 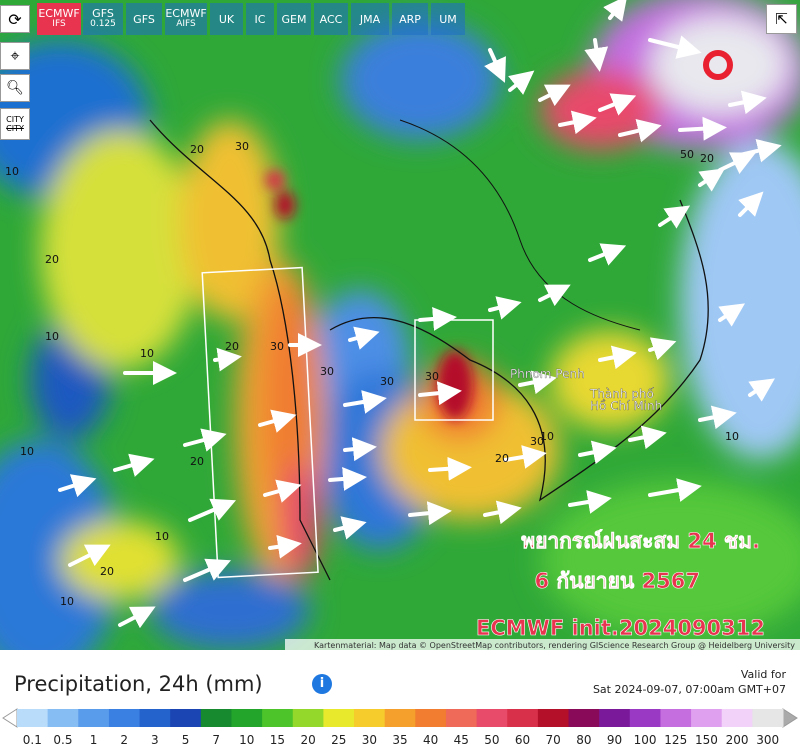 What do you see at coordinates (15, 88) in the screenshot?
I see `zoom-button: 🔍︎` at bounding box center [15, 88].